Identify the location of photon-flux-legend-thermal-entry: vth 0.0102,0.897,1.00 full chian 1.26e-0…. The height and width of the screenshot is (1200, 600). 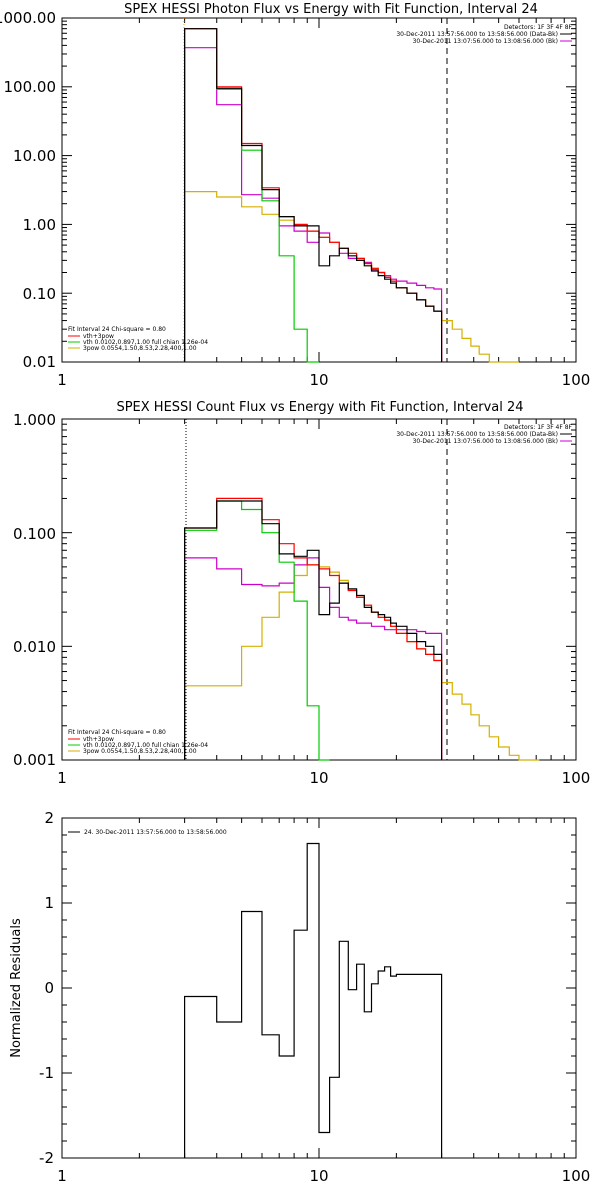
(145, 342).